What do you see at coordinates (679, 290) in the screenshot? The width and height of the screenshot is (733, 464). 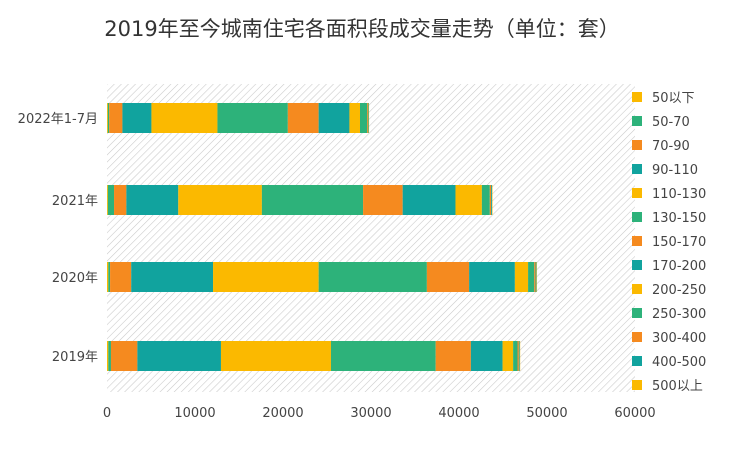 I see `legend-label: 200-250` at bounding box center [679, 290].